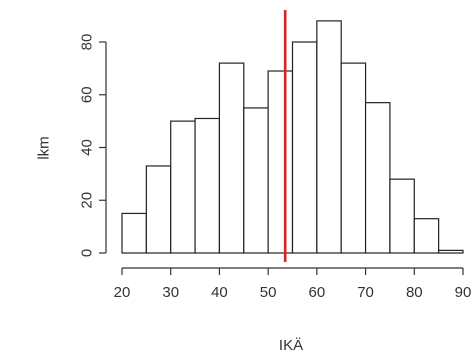  What do you see at coordinates (293, 284) in the screenshot?
I see `x-axis-ticks: 20 30 40 50 60 70 80 90` at bounding box center [293, 284].